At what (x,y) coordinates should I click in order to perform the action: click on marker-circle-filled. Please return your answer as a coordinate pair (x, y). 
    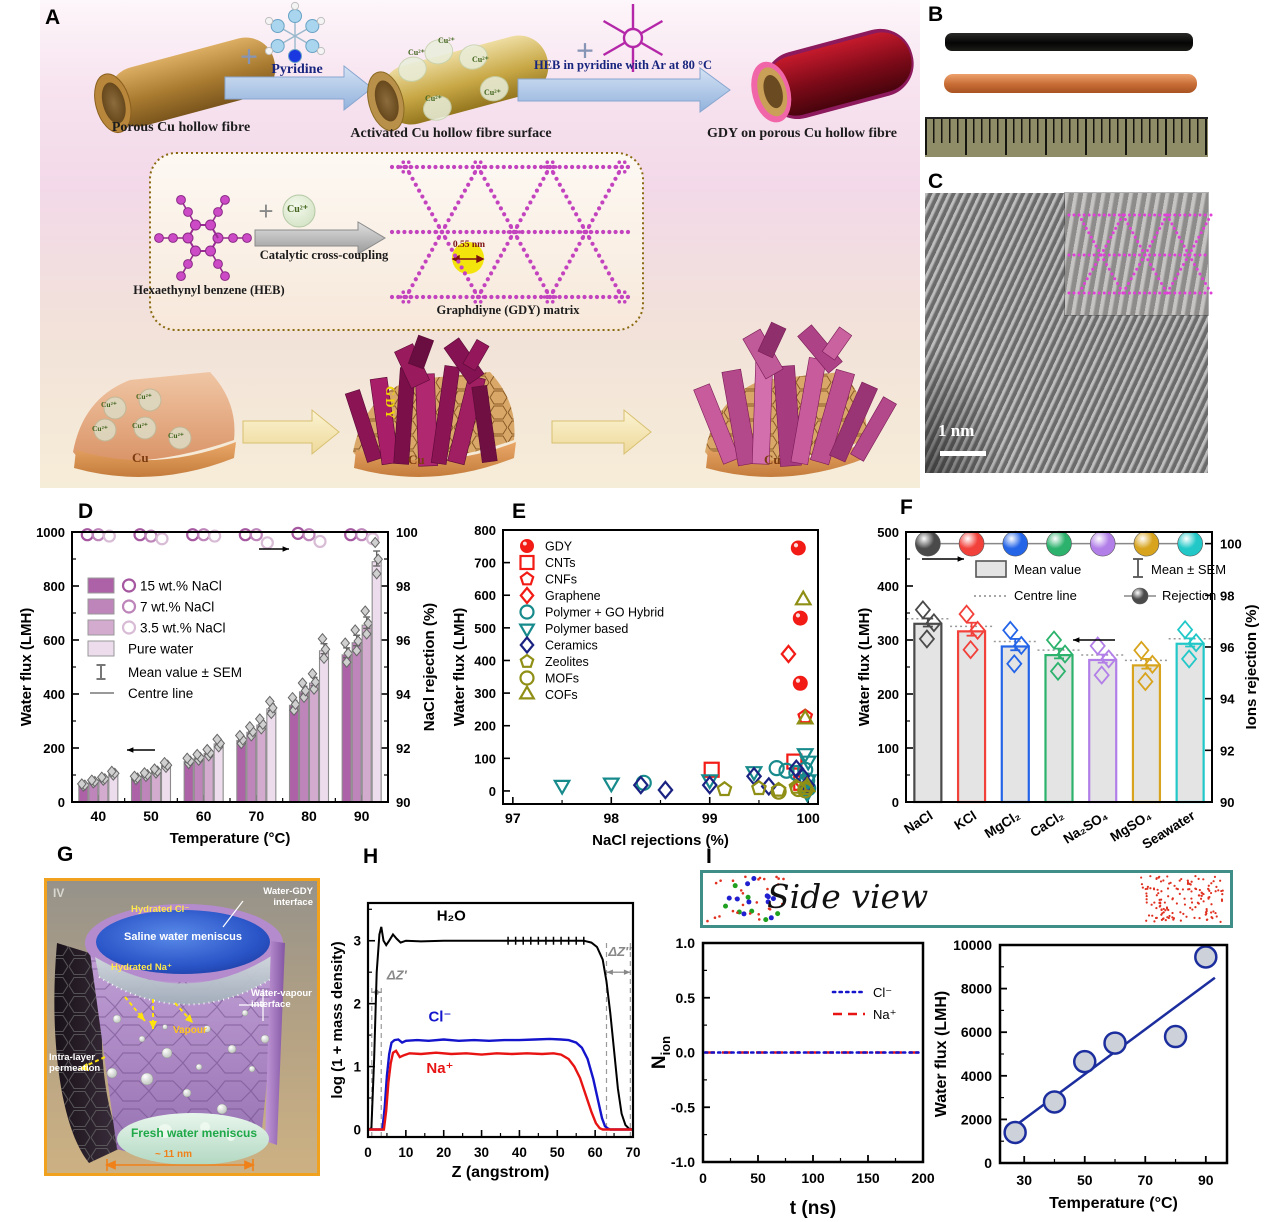
    Looking at the image, I should click on (800, 618).